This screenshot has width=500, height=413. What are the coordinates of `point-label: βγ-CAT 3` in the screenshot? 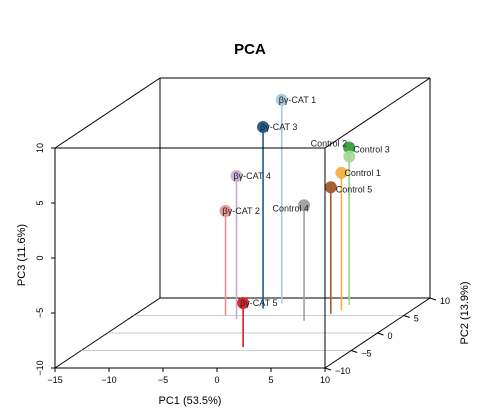 It's located at (278, 127).